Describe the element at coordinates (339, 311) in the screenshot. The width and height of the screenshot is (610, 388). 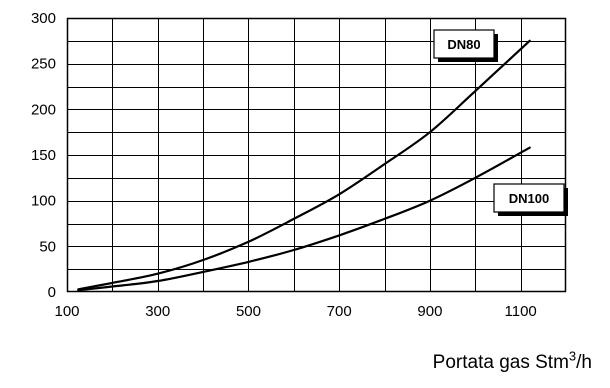
I see `x-tick-label-700: 700` at that location.